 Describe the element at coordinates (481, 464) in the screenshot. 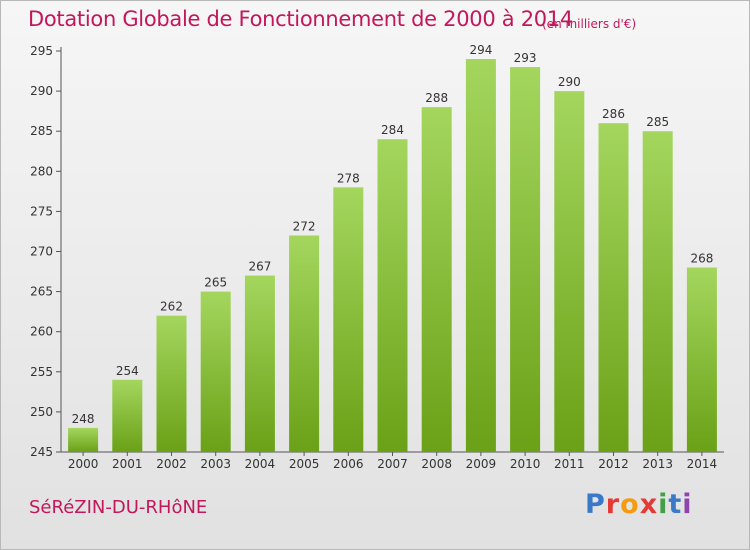

I see `x-tick-label: 2009` at that location.